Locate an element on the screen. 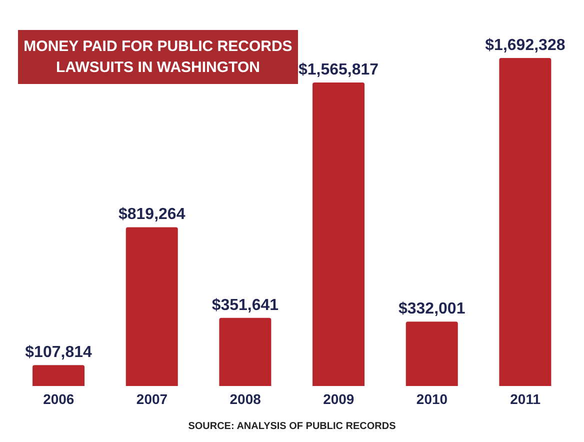 The height and width of the screenshot is (442, 584). x-tick-label: 2007 is located at coordinates (152, 398).